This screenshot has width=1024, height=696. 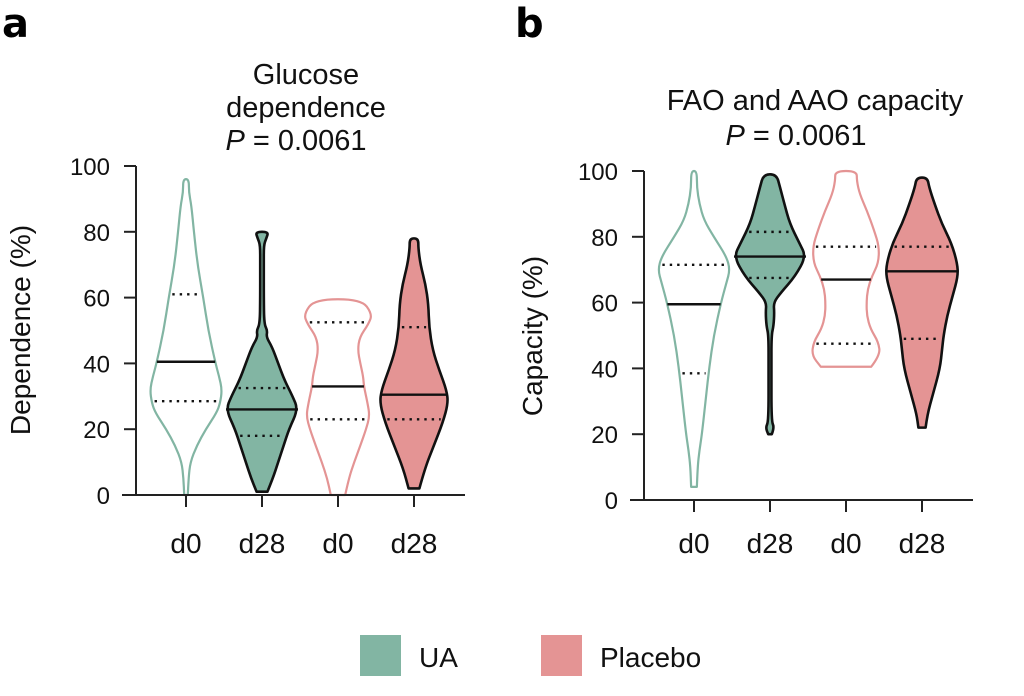 What do you see at coordinates (808, 328) in the screenshot?
I see `panel-b-violins` at bounding box center [808, 328].